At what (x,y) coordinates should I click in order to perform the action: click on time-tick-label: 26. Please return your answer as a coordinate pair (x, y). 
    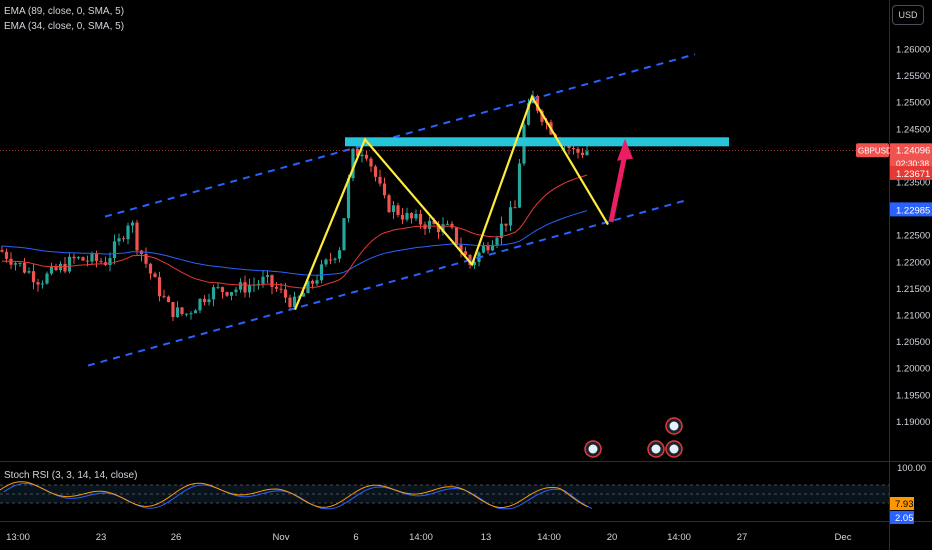
    Looking at the image, I should click on (176, 537).